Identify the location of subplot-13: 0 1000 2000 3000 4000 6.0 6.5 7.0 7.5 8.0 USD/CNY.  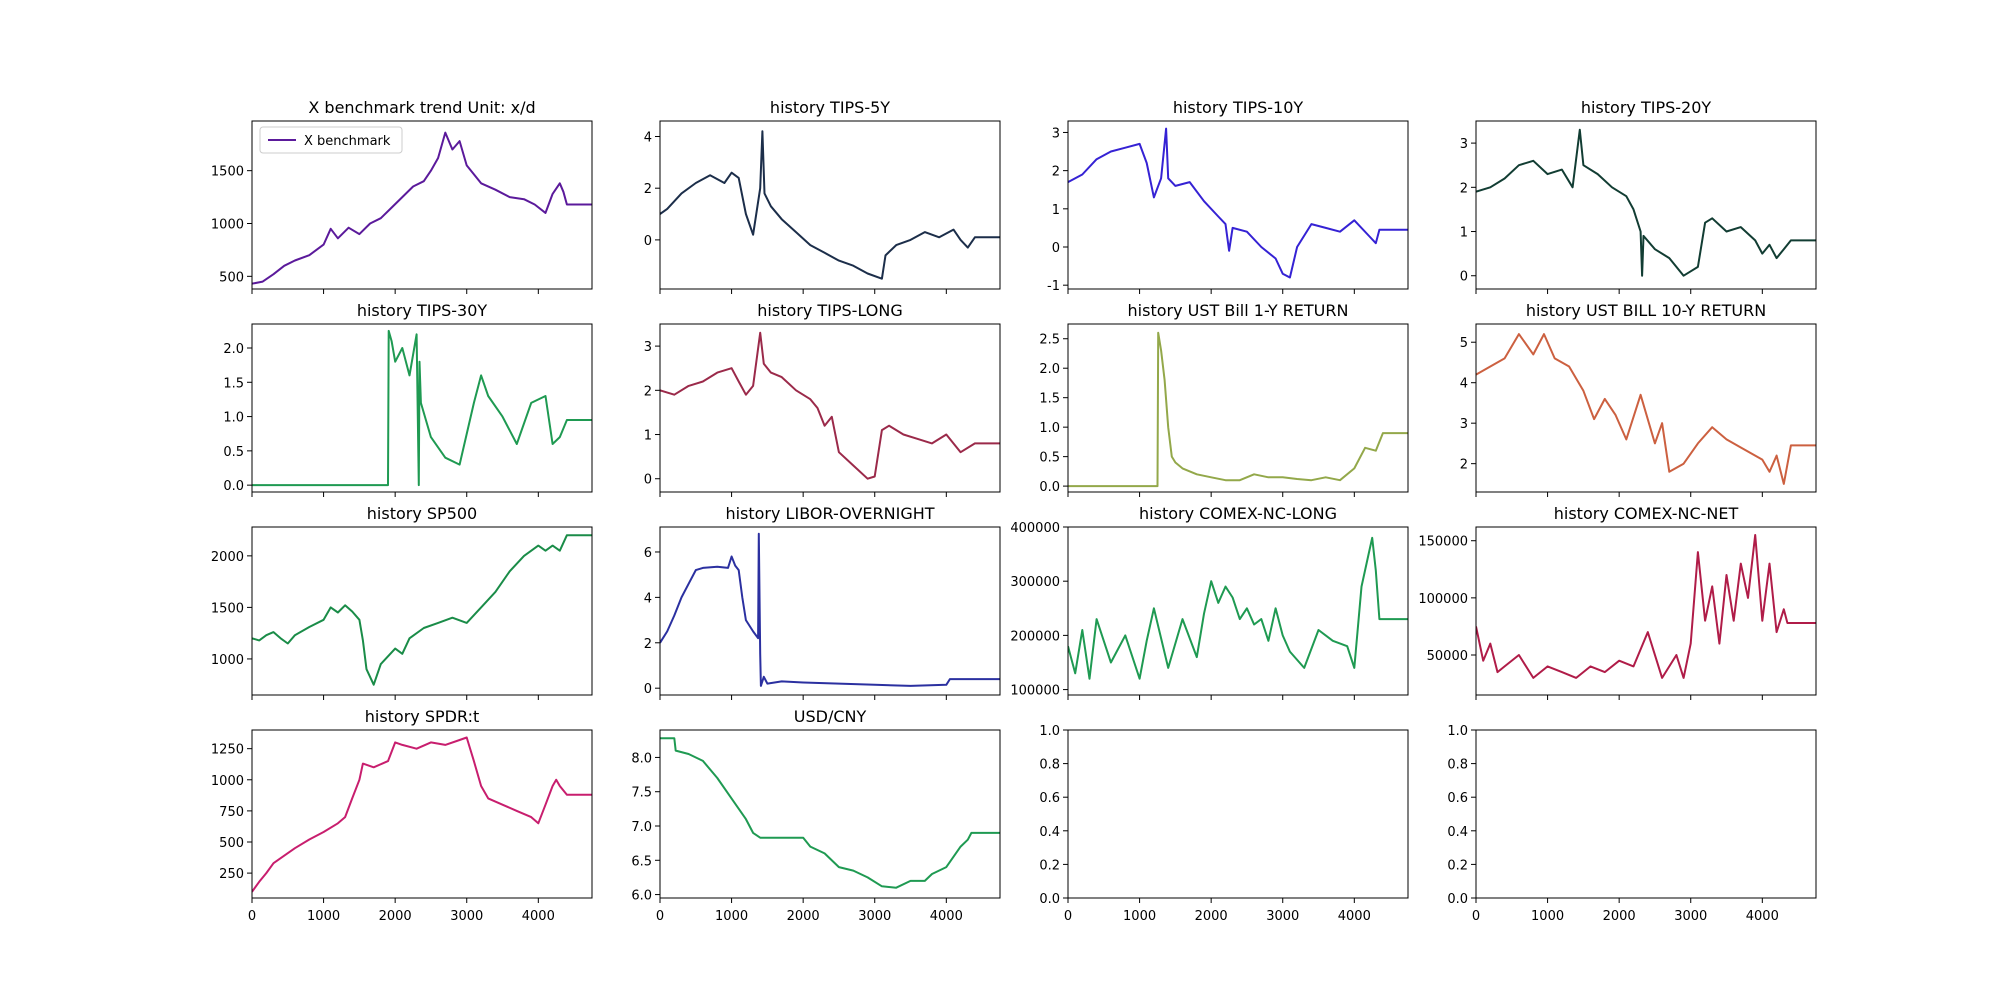
(816, 815).